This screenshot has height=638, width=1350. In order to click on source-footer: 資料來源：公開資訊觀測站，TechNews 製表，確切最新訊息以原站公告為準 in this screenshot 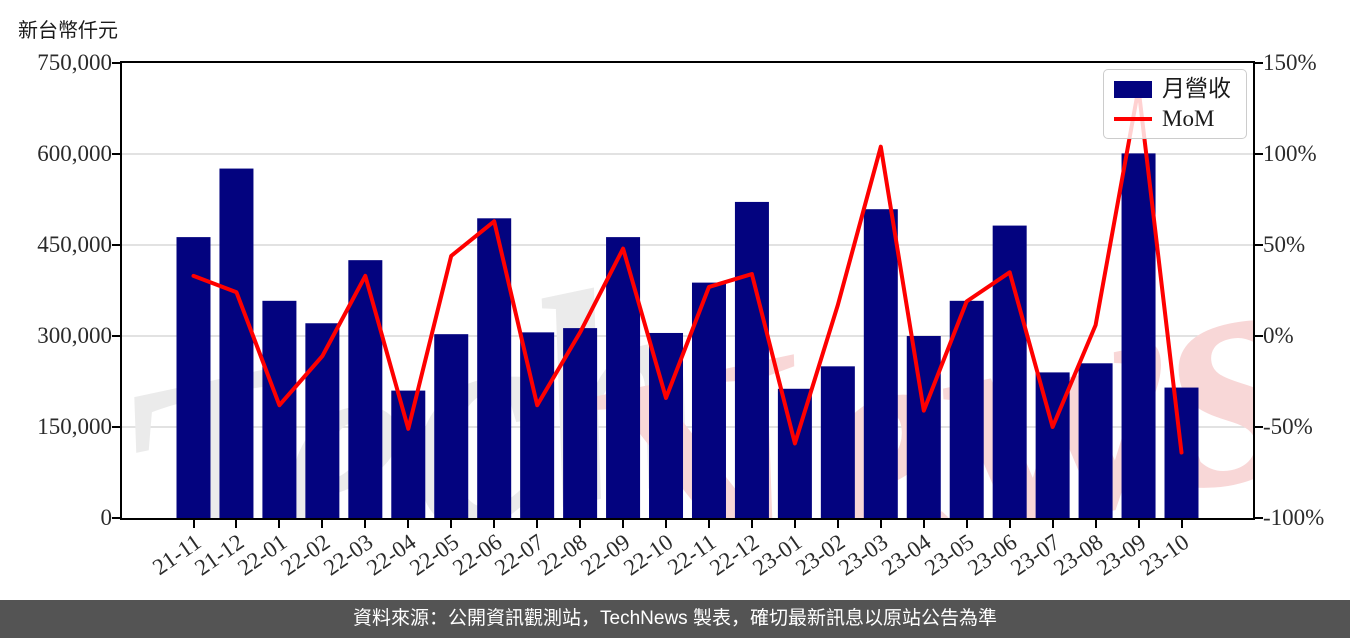, I will do `click(675, 619)`.